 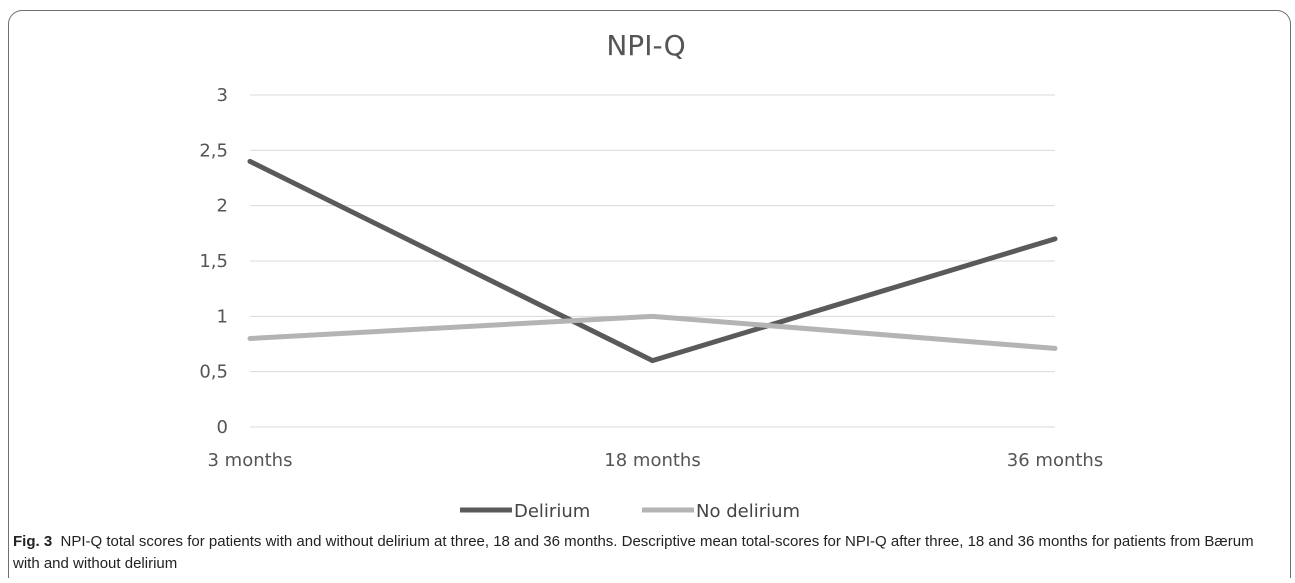 I want to click on x-tick-labels: 3 months 18 months 36 months, so click(x=656, y=460).